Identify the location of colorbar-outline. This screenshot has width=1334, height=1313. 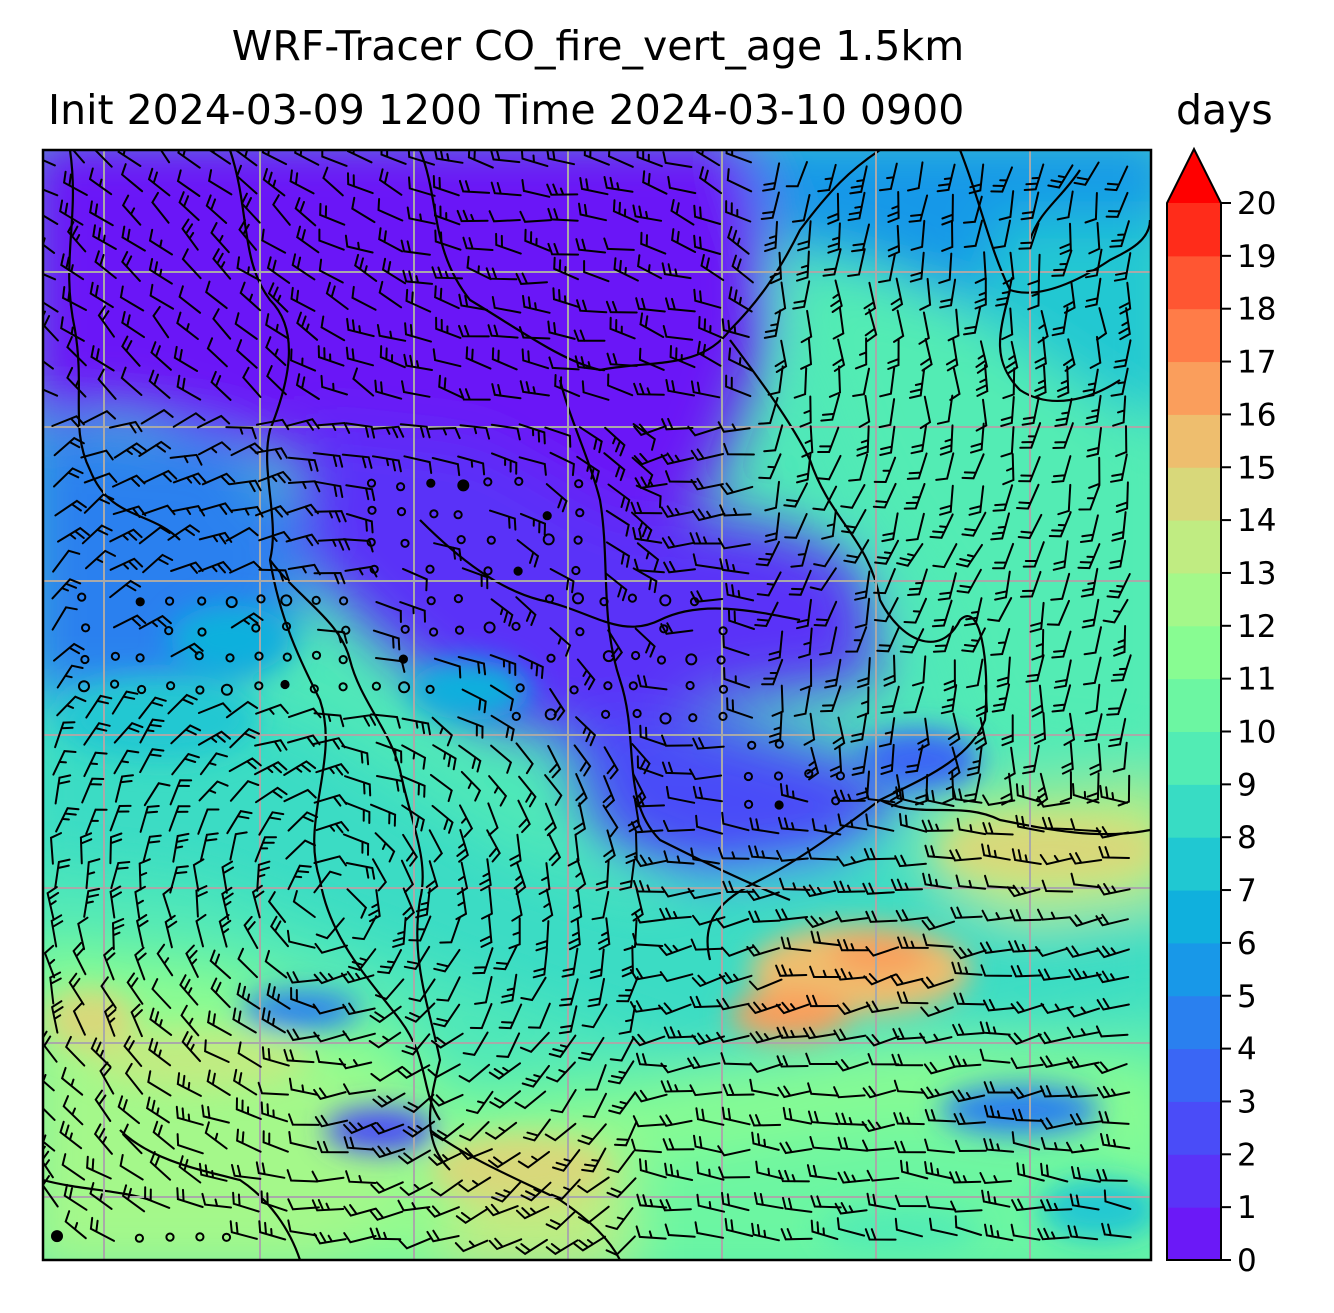
(1194, 703).